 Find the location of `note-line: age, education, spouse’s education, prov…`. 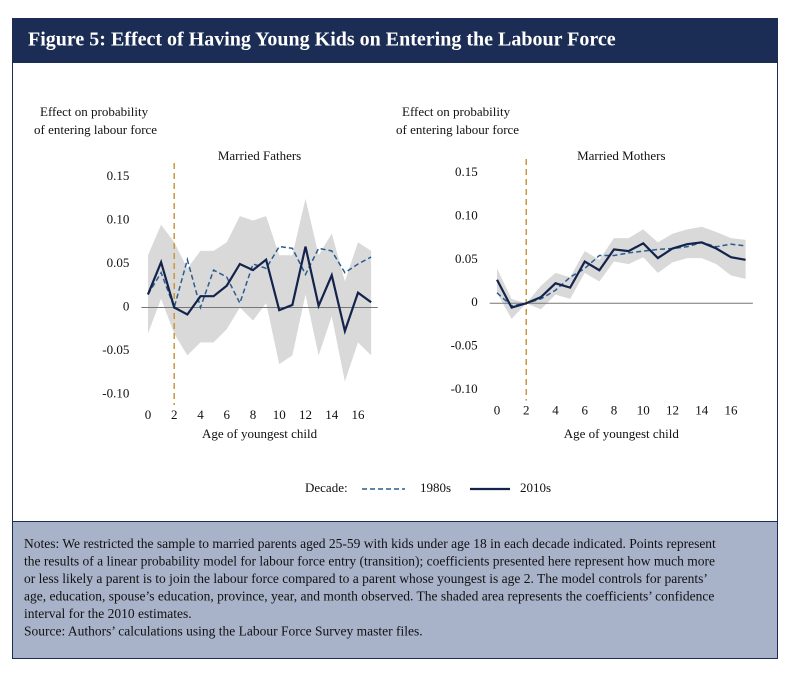

note-line: age, education, spouse’s education, prov… is located at coordinates (369, 596).